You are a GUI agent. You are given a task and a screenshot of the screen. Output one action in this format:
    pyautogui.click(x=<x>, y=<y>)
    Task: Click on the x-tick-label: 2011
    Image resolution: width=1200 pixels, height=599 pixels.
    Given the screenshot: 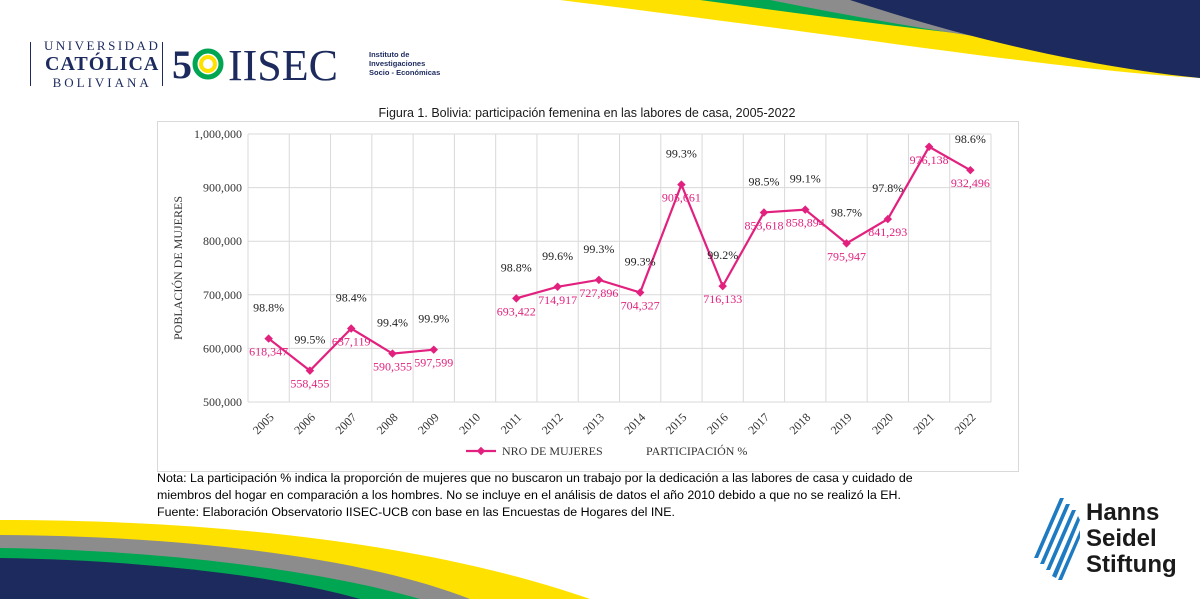 What is the action you would take?
    pyautogui.click(x=511, y=423)
    